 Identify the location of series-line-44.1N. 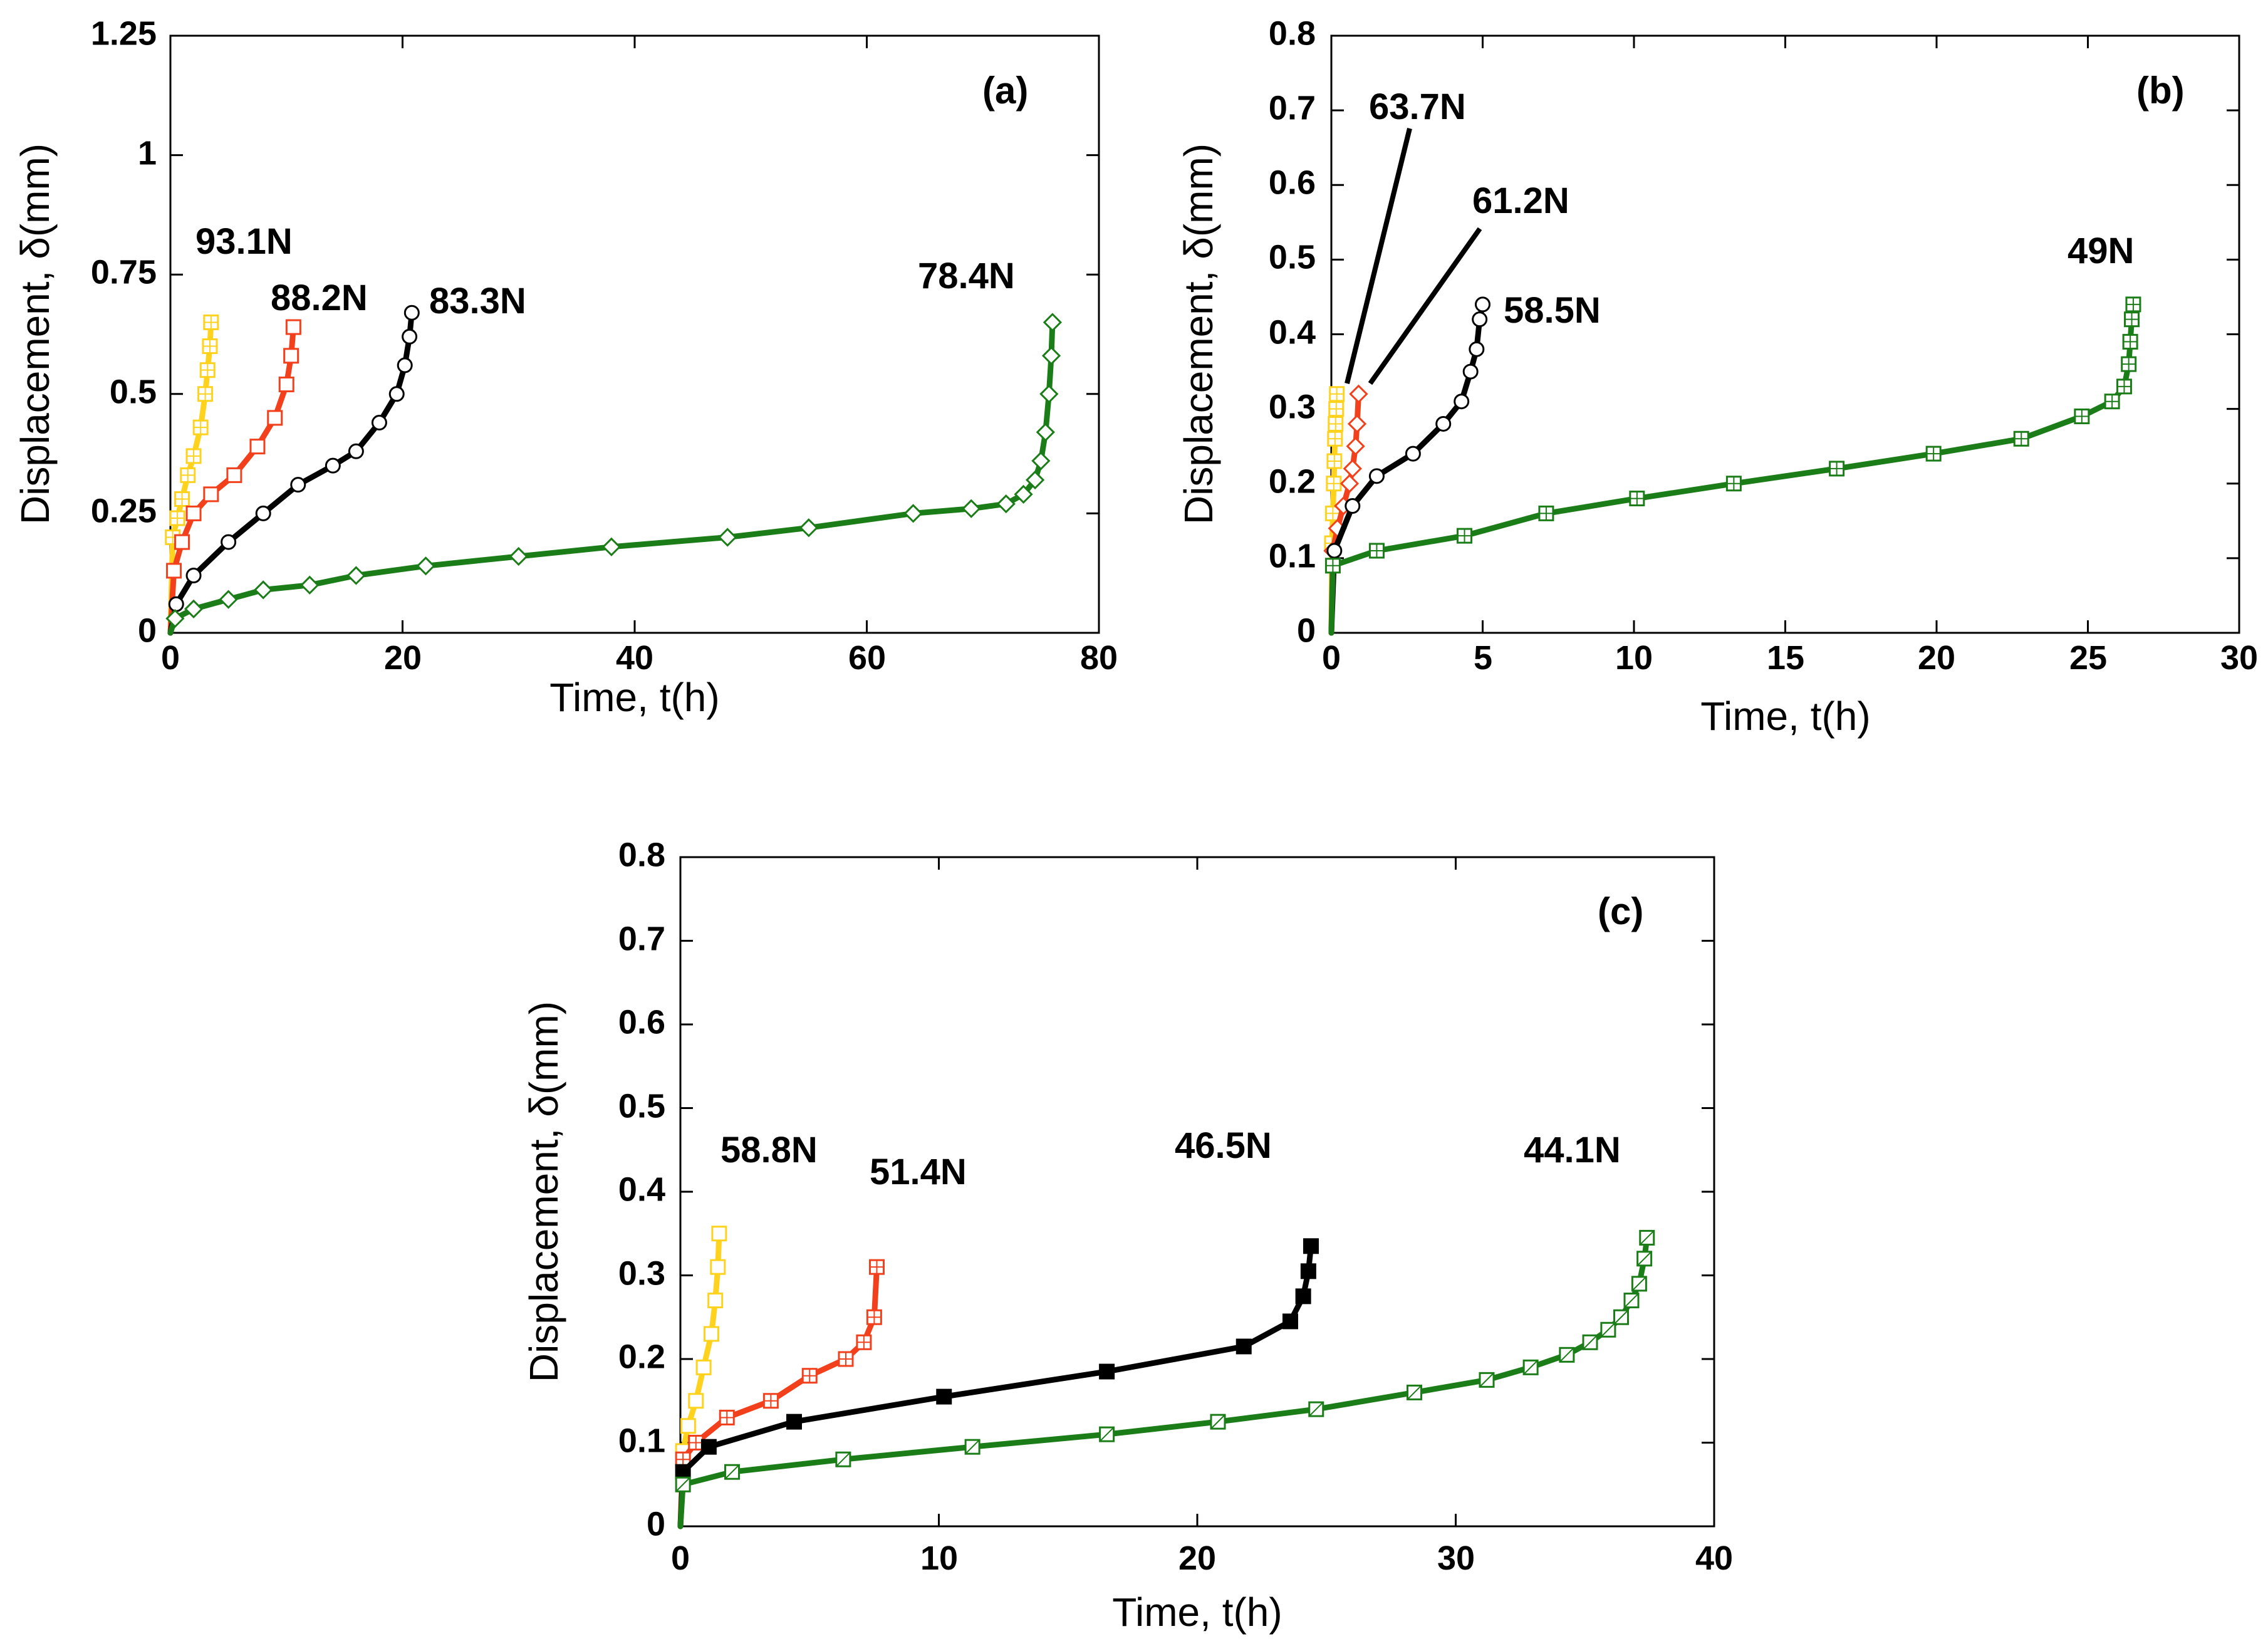
(1163, 1381).